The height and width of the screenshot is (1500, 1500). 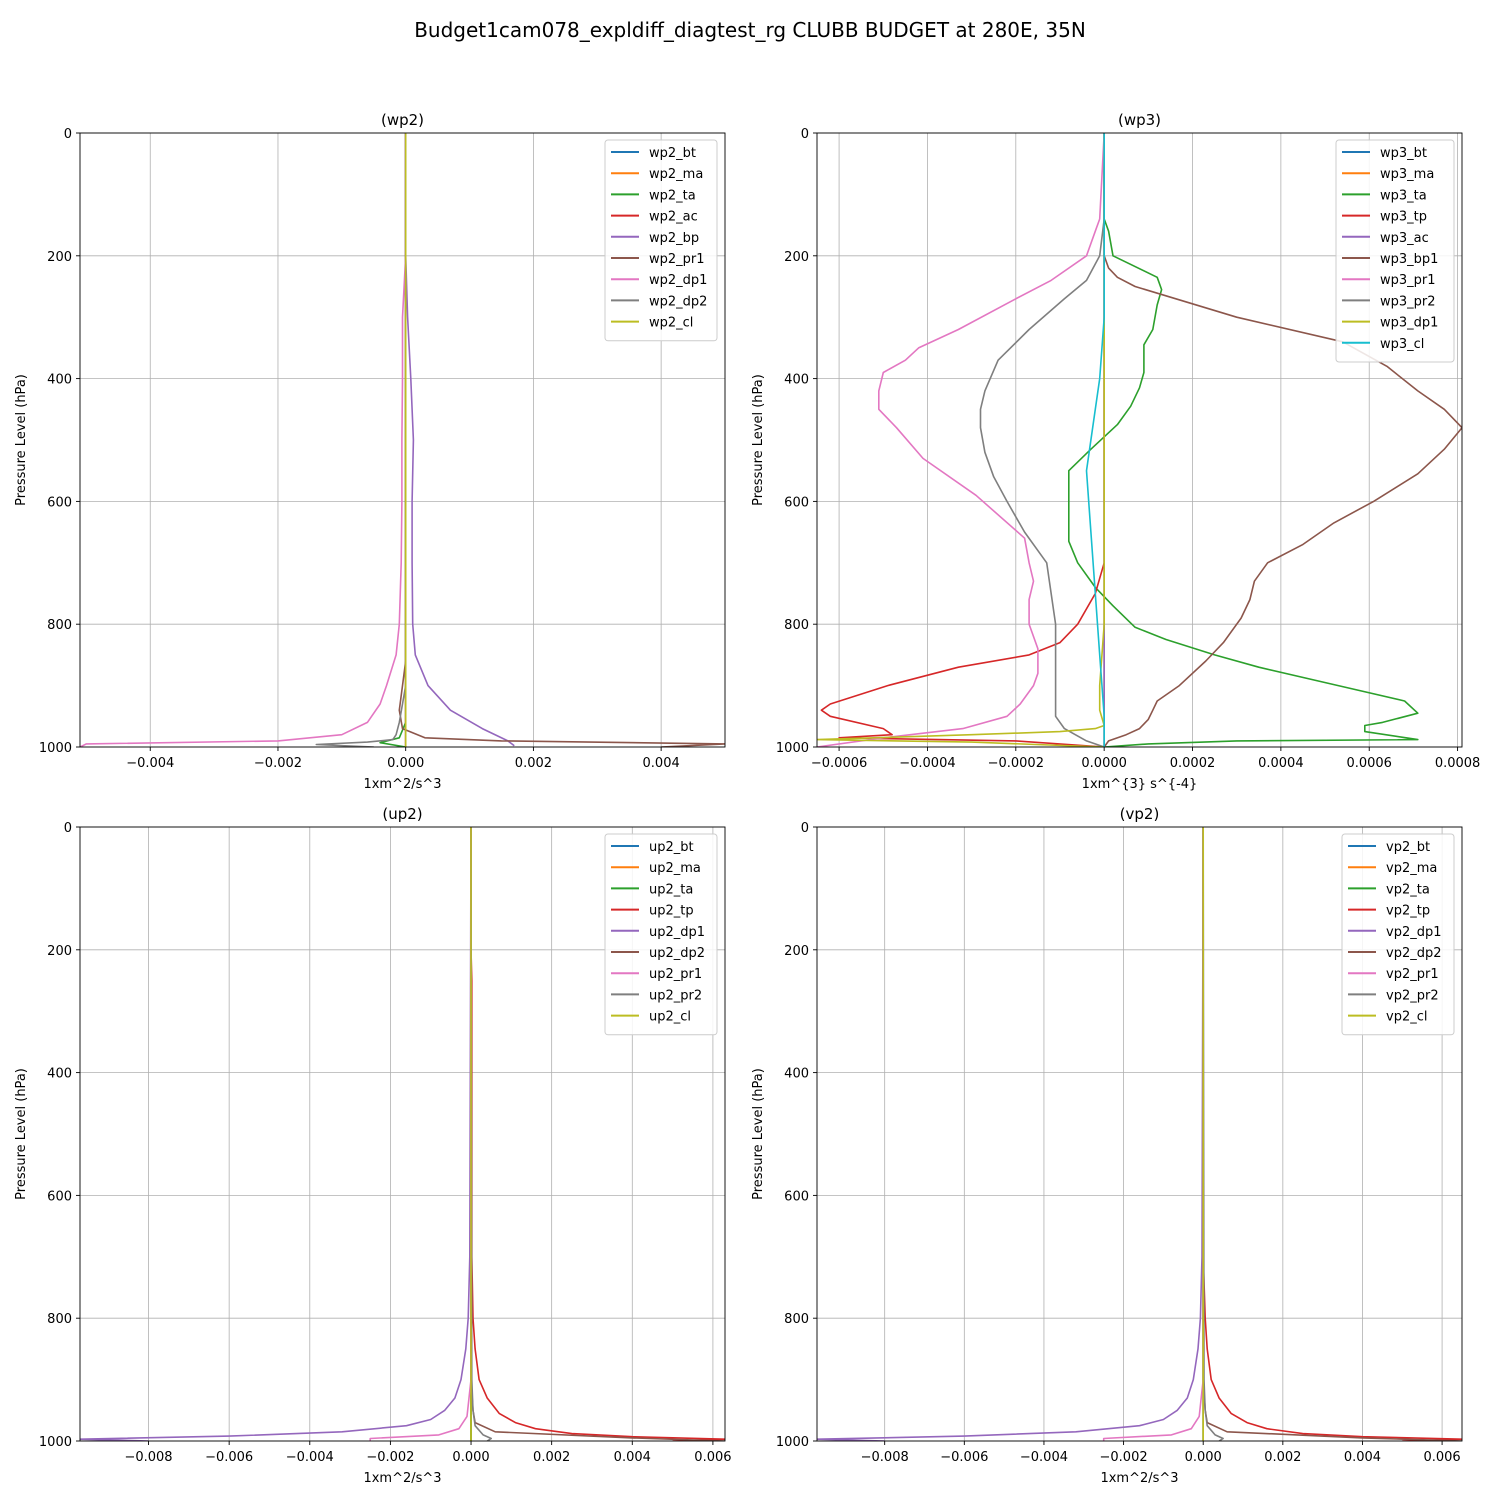 I want to click on legend-label-wp3_pr2: wp3_pr2, so click(x=1408, y=301).